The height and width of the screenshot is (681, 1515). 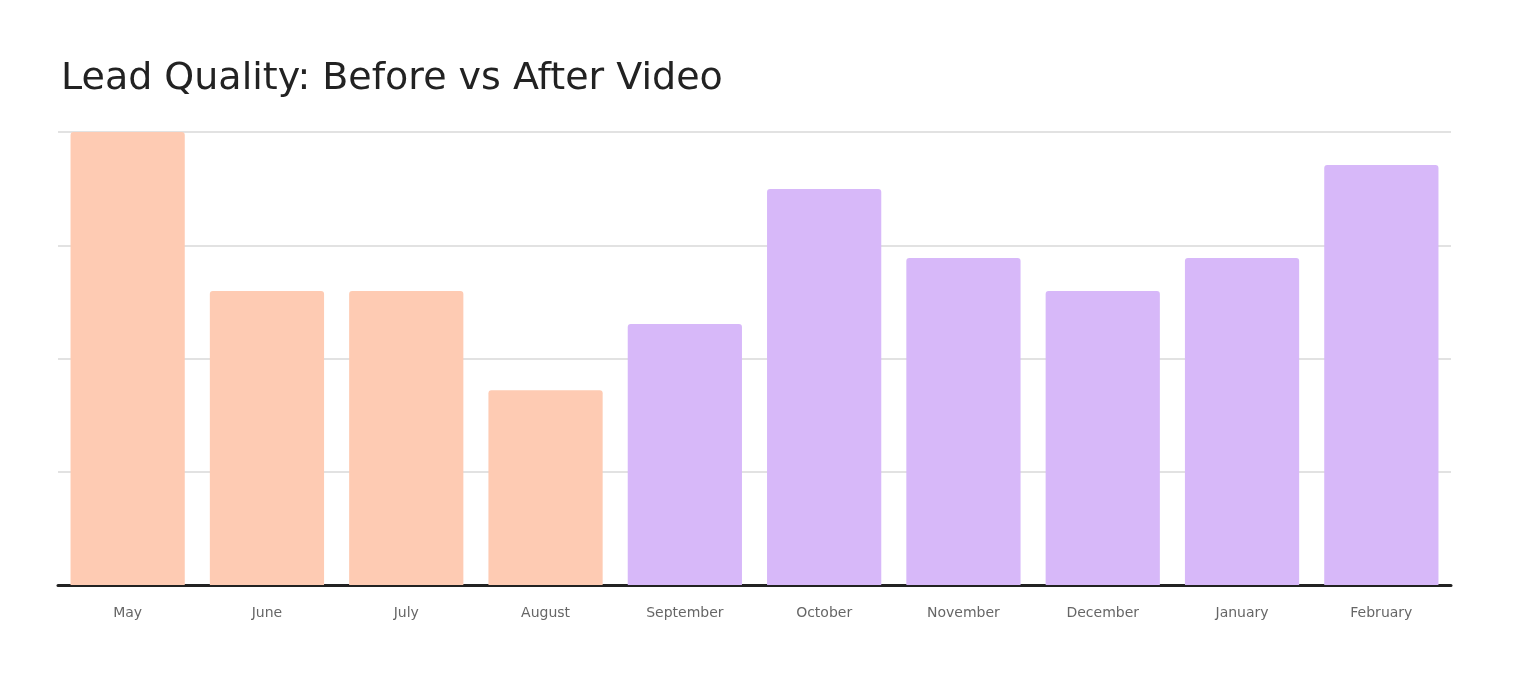 What do you see at coordinates (964, 612) in the screenshot?
I see `x-tick-label: November` at bounding box center [964, 612].